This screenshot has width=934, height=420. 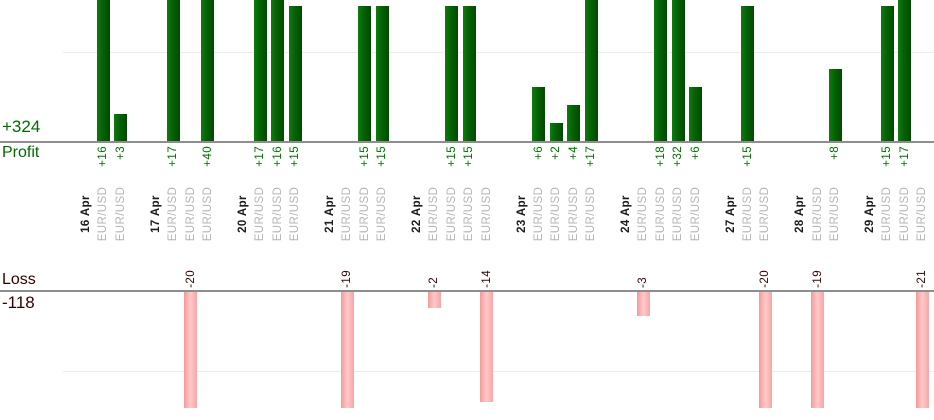 What do you see at coordinates (573, 153) in the screenshot?
I see `profit-value-label: +4` at bounding box center [573, 153].